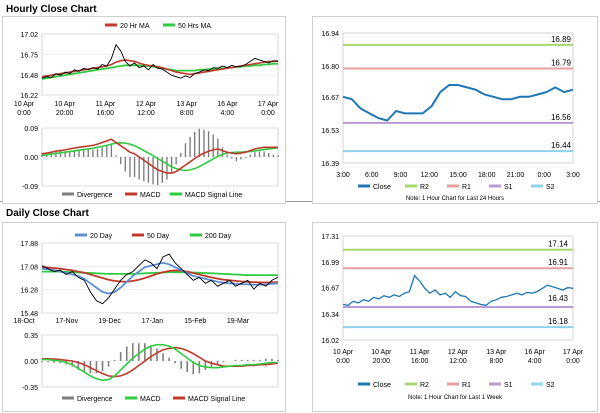 Image resolution: width=600 pixels, height=413 pixels. What do you see at coordinates (29, 76) in the screenshot?
I see `hourly-price-ytick: 16.48` at bounding box center [29, 76].